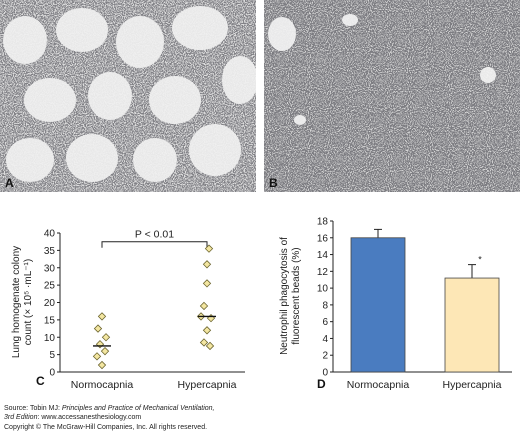 The width and height of the screenshot is (520, 432). Describe the element at coordinates (378, 385) in the screenshot. I see `x-category-label-d: Normocapnia` at that location.